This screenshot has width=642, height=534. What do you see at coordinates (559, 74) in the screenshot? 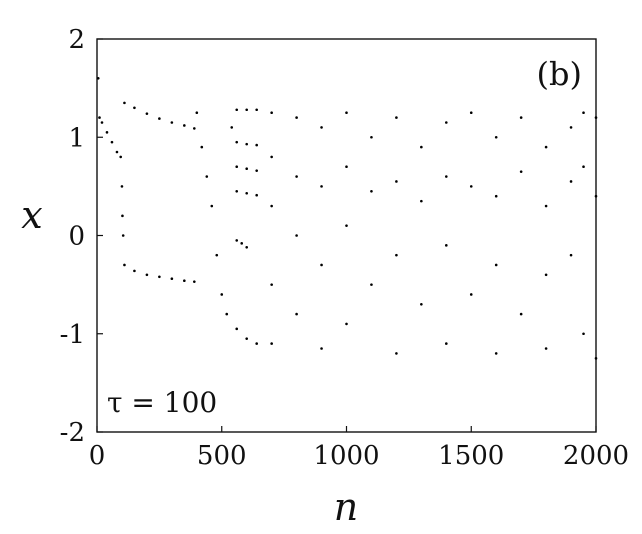
I see `panel-label: (b)` at bounding box center [559, 74].